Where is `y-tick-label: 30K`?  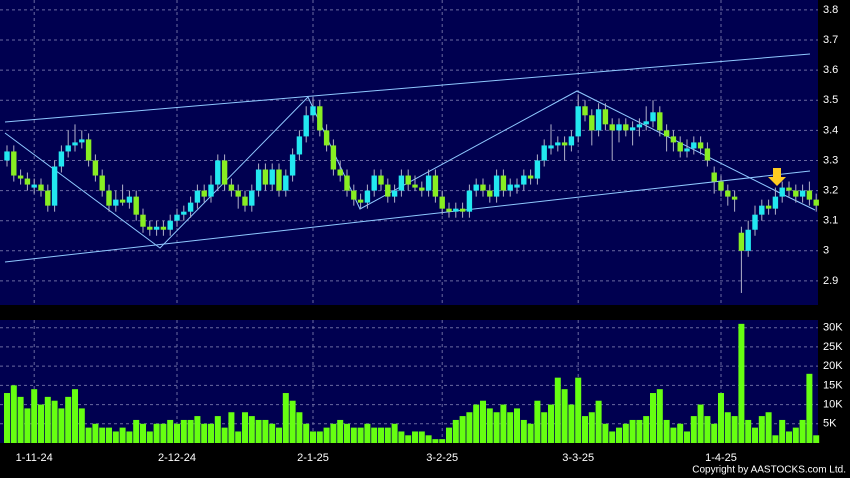
y-tick-label: 30K is located at coordinates (833, 328).